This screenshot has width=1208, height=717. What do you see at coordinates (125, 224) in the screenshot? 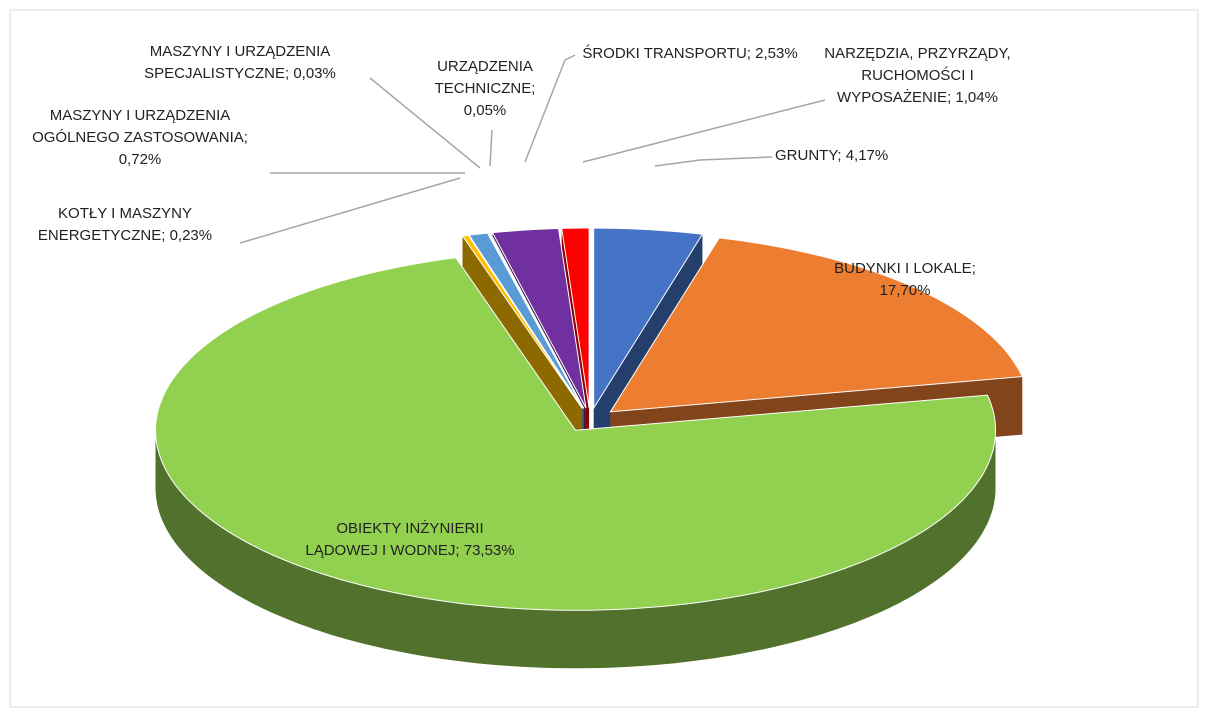
I see `data-label: KOTŁY I MASZYNY ENERGETYCZNE; 0,23%` at bounding box center [125, 224].